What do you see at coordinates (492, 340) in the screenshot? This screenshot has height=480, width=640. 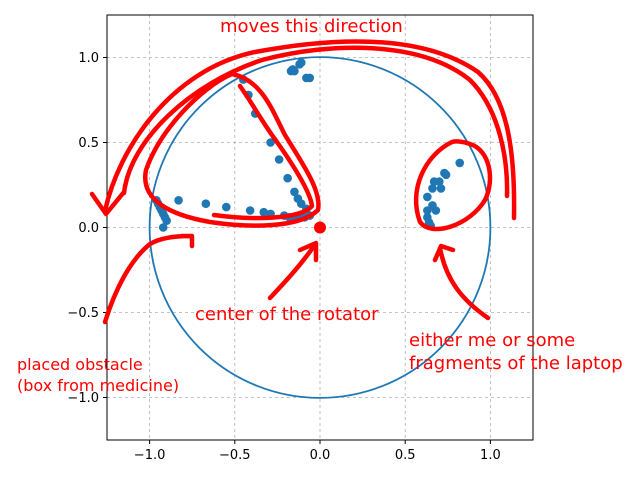 I see `annotation-me-line1: either me or some` at bounding box center [492, 340].